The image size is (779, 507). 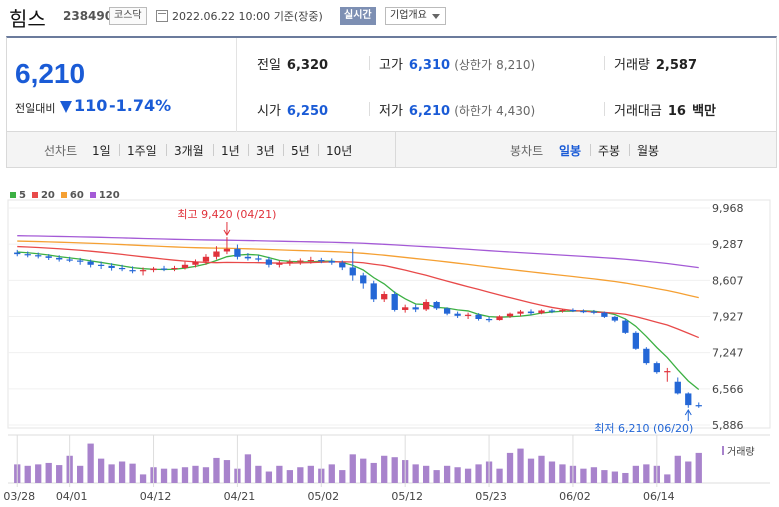 What do you see at coordinates (643, 428) in the screenshot?
I see `low-annotation: 최저 6,210 (06/20)` at bounding box center [643, 428].